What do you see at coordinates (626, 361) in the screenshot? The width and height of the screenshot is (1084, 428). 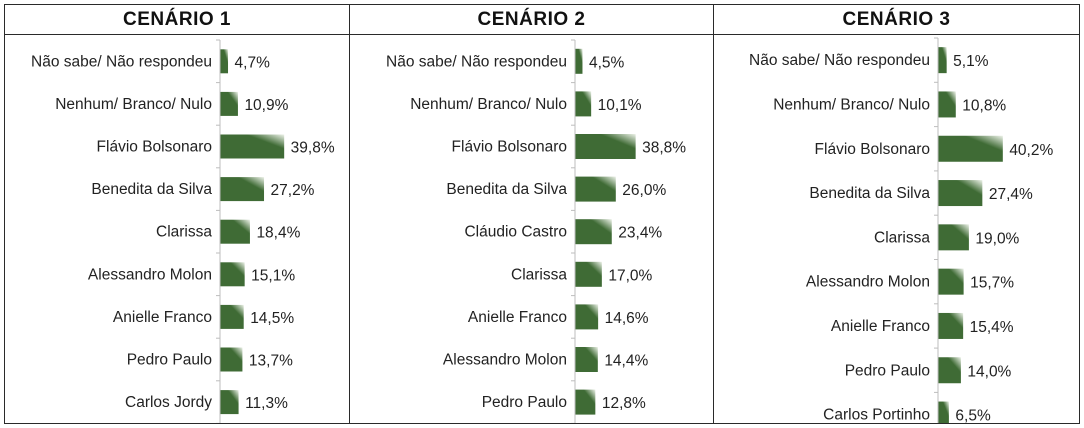 I see `value-label: 14,4%` at bounding box center [626, 361].